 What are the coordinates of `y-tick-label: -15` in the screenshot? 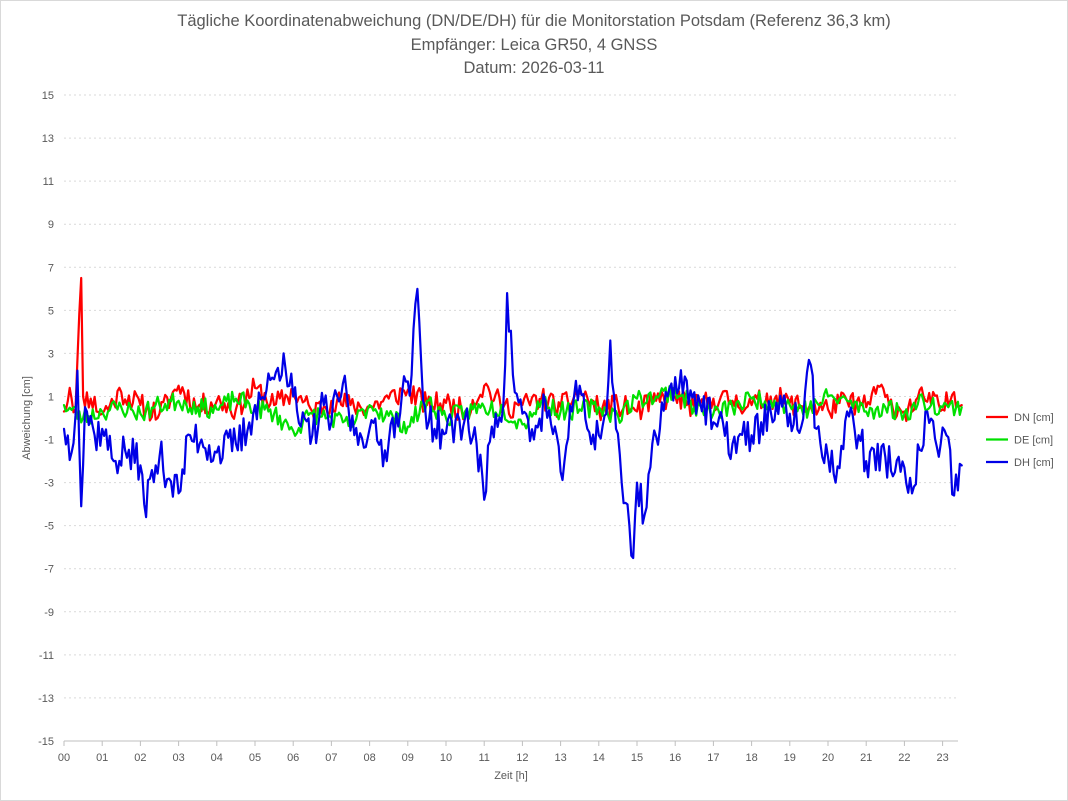 It's located at (46, 742).